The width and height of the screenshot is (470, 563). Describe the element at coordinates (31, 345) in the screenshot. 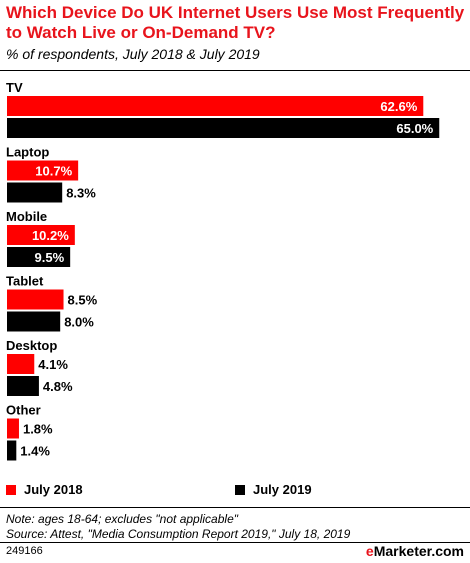

I see `category-label-desktop: Desktop` at that location.